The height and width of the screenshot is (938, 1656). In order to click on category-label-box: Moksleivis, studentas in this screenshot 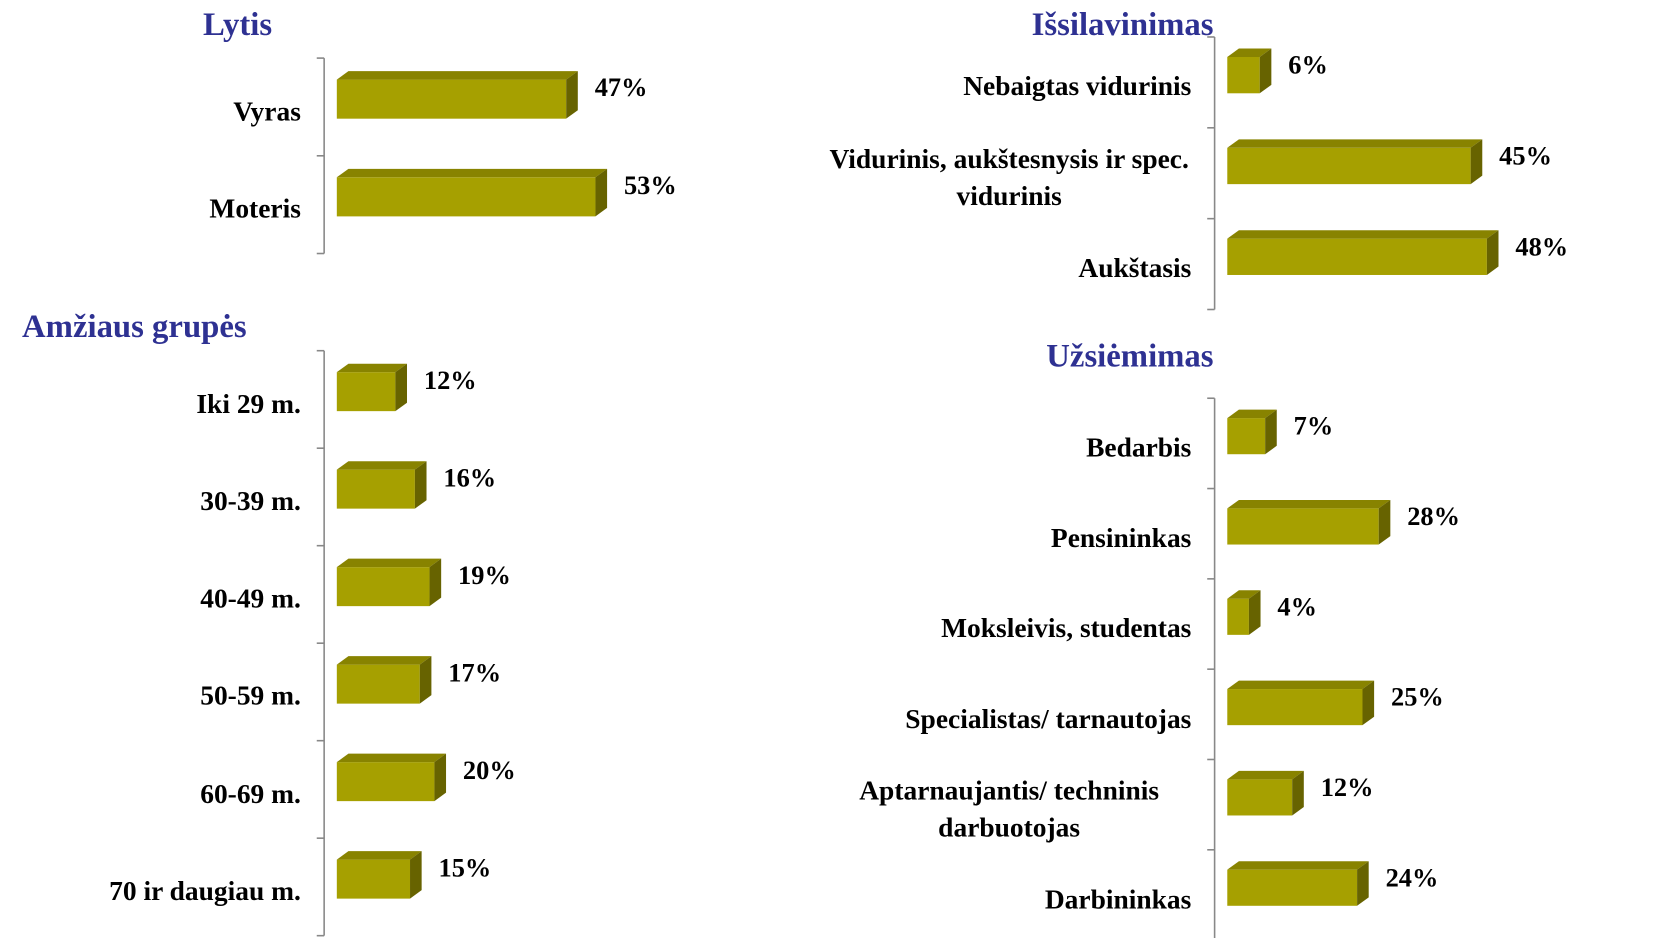, I will do `click(1008, 628)`.